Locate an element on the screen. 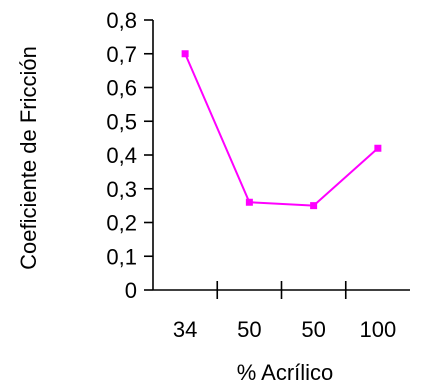 Image resolution: width=422 pixels, height=383 pixels. x-axis-title: % Acrílico is located at coordinates (285, 371).